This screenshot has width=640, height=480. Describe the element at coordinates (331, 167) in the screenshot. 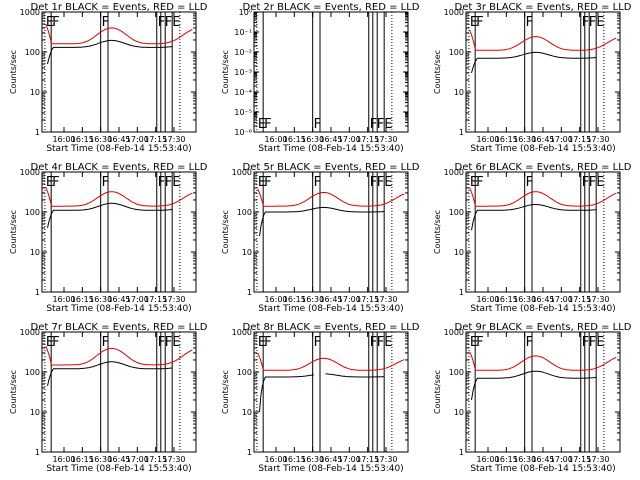

I see `panel-title: Det 5r BLACK = Events, RED = LLD` at that location.